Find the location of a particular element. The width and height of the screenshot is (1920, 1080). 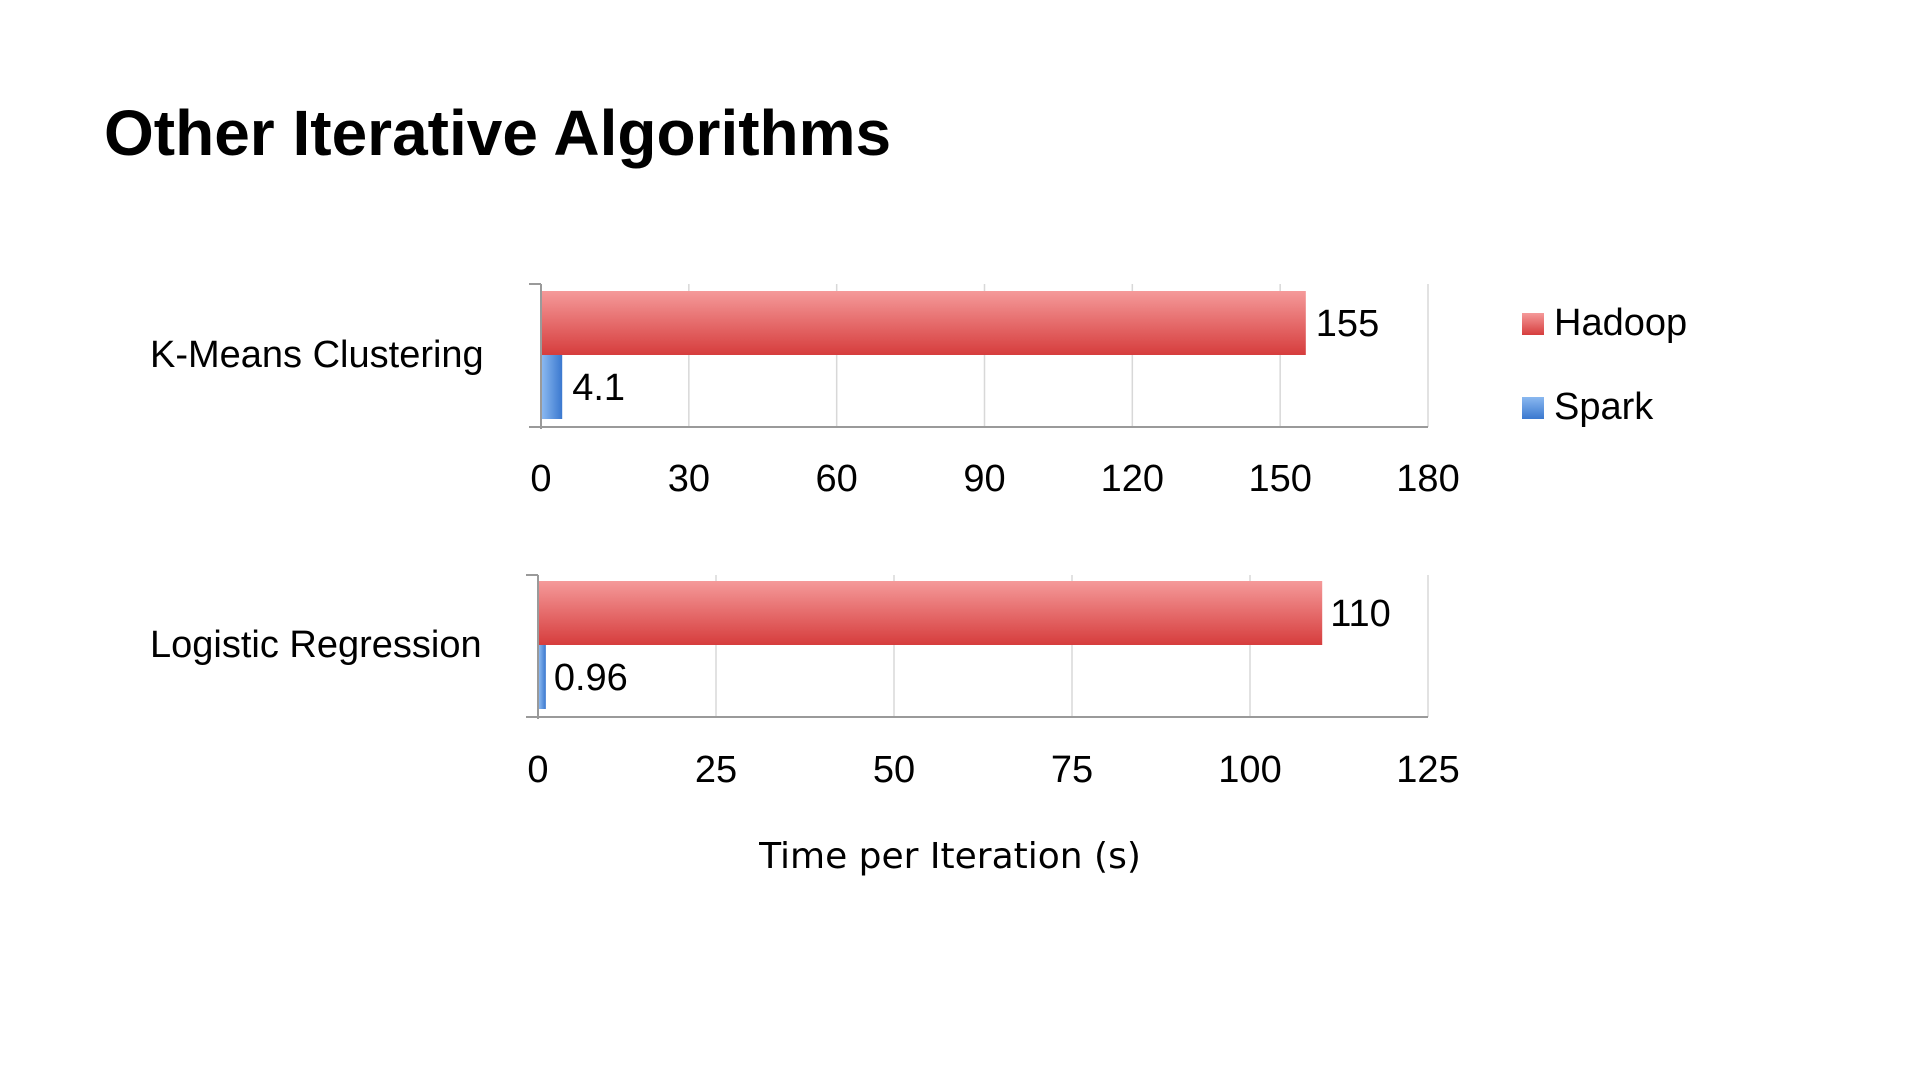

chart1-tick-label: 180 is located at coordinates (1427, 479).